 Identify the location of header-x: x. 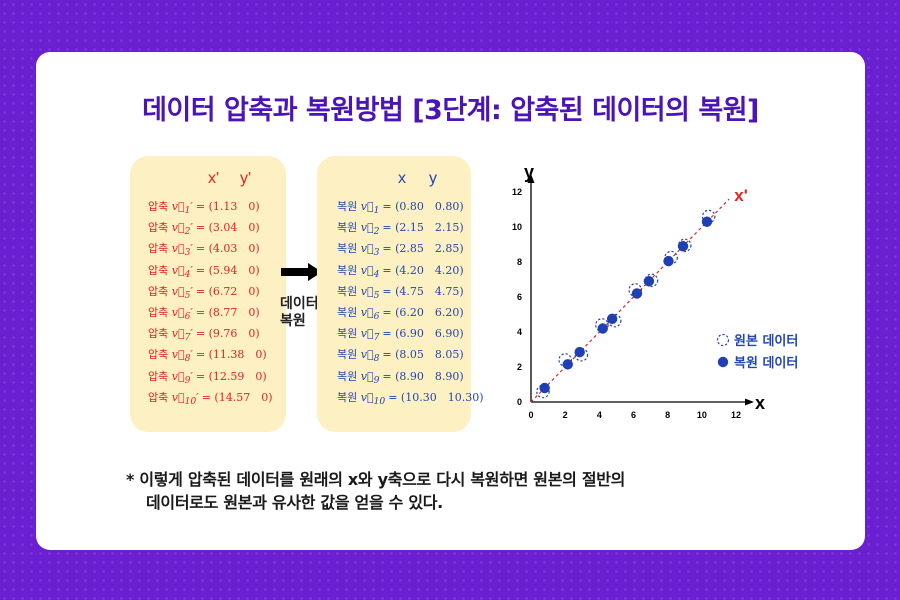
(402, 178).